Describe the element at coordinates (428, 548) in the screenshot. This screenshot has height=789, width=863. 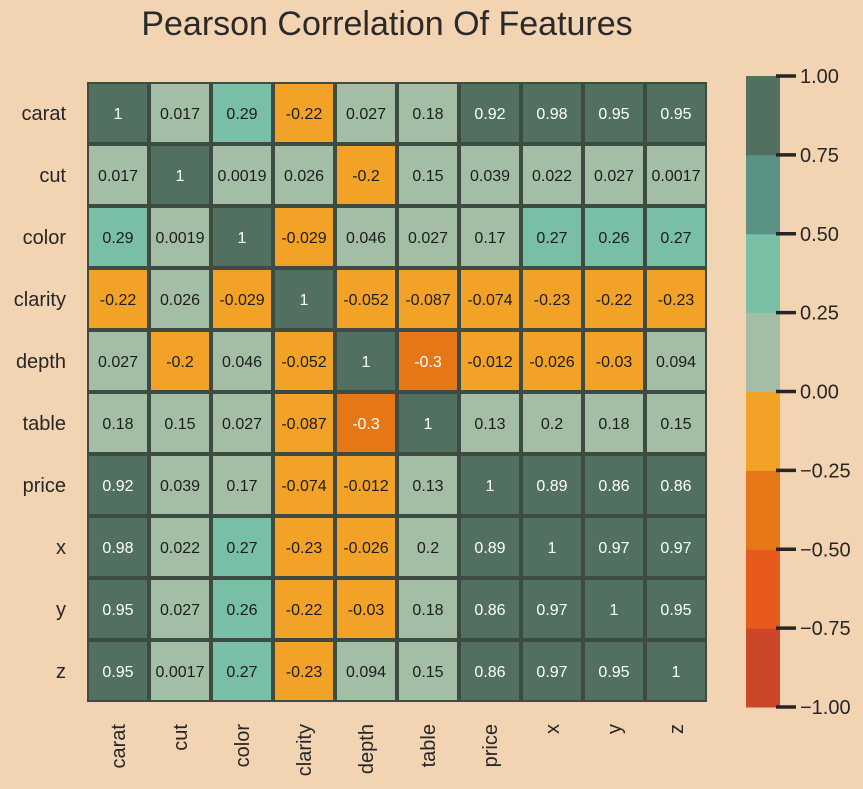
I see `cell-value-label: 0.2` at that location.